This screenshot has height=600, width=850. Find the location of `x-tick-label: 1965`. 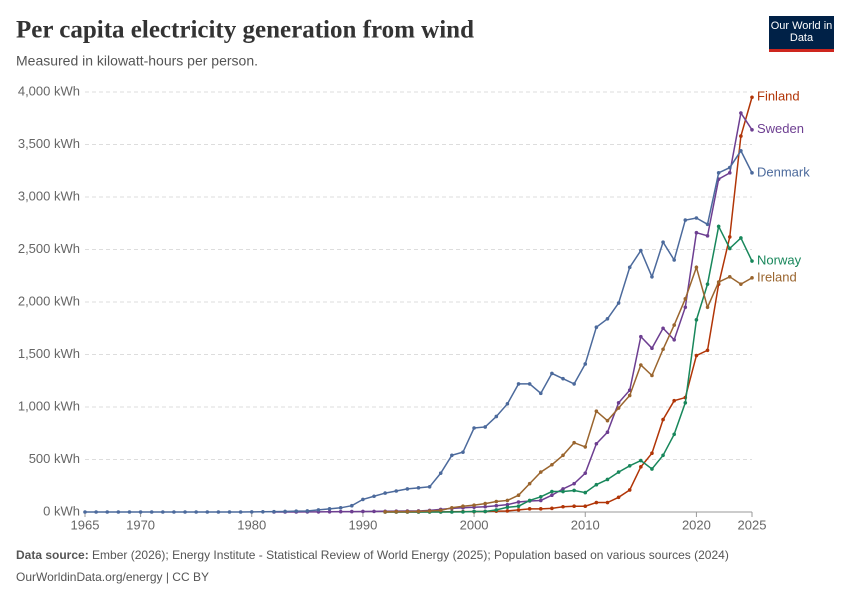

x-tick-label: 1965 is located at coordinates (85, 524).